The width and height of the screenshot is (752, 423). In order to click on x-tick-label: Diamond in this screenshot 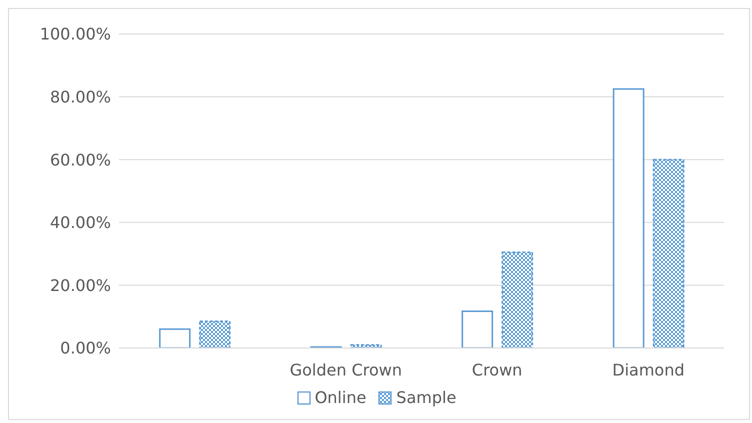, I will do `click(648, 370)`.